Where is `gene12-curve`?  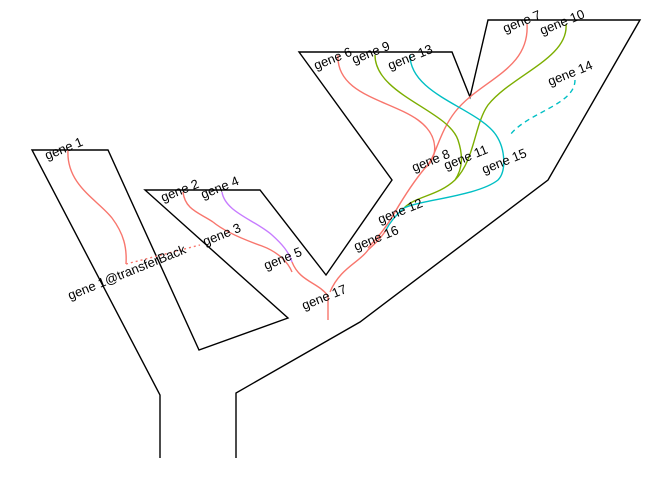 gene12-curve is located at coordinates (395, 219).